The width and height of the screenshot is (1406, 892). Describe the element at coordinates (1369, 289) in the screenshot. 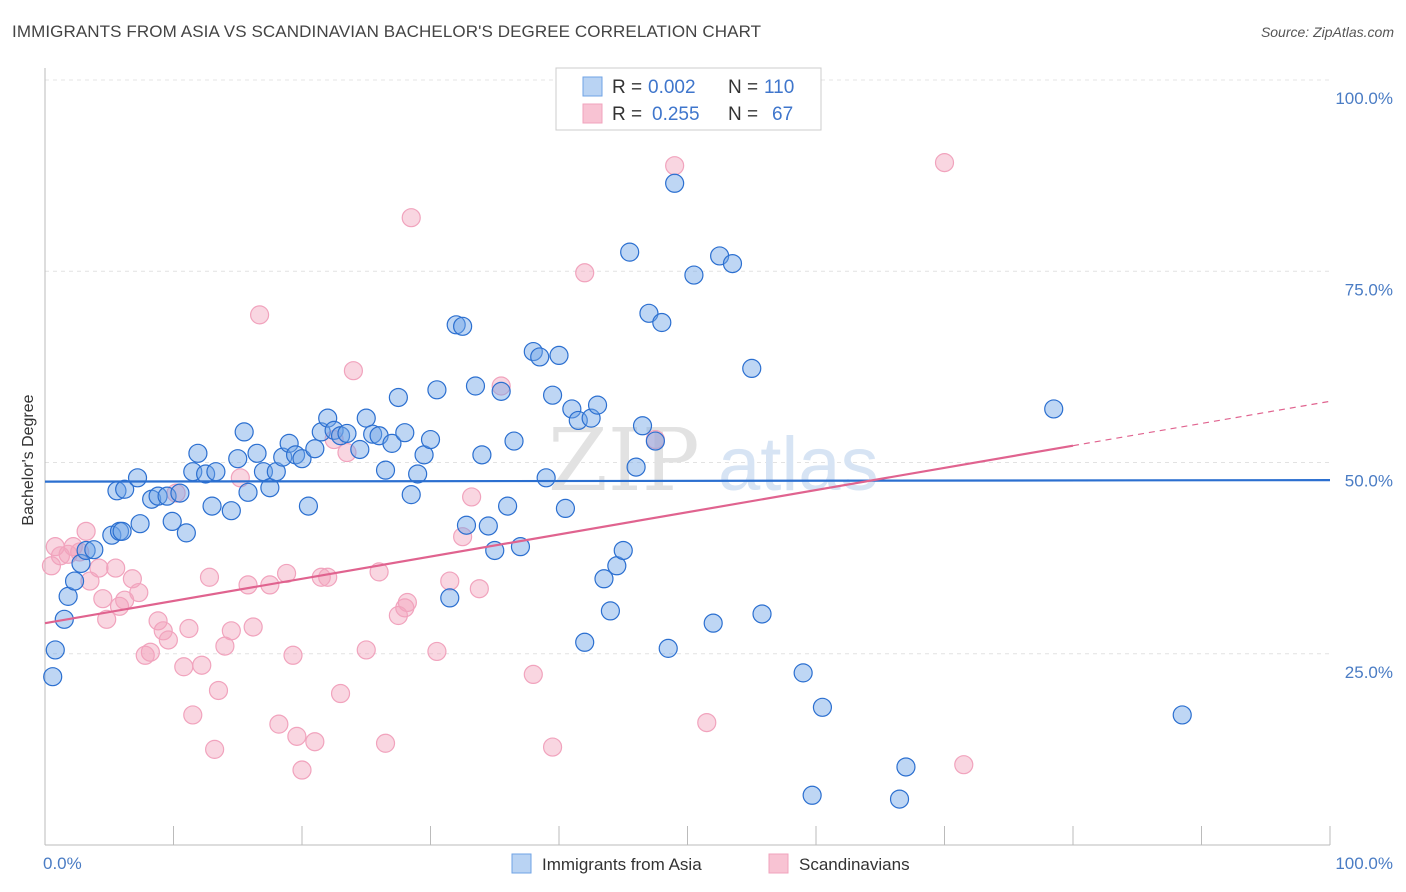

I see `y-tick-label: 75.0%` at that location.